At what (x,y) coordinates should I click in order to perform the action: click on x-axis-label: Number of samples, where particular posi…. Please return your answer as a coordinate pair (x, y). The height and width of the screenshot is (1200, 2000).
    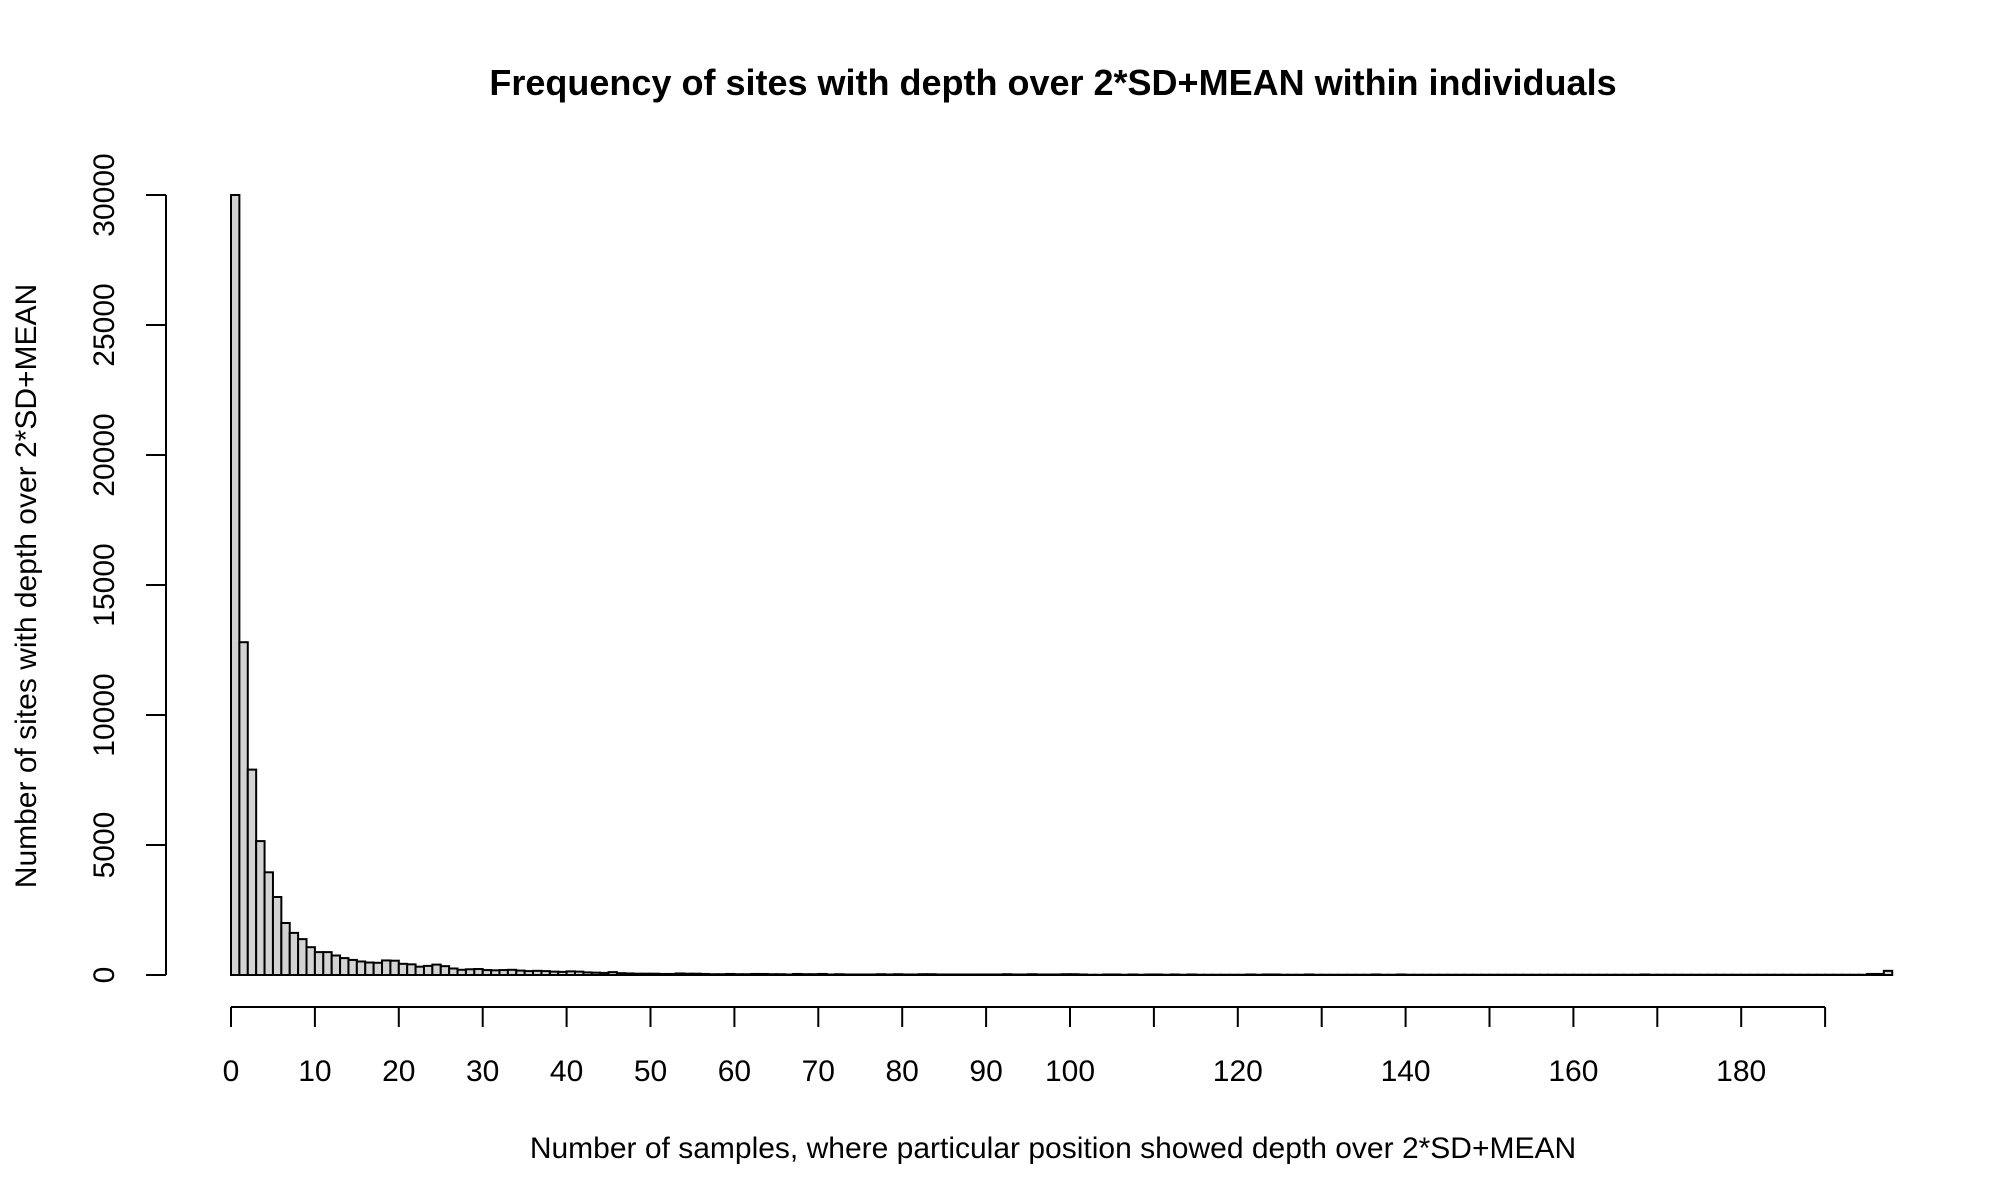
    Looking at the image, I should click on (1053, 1148).